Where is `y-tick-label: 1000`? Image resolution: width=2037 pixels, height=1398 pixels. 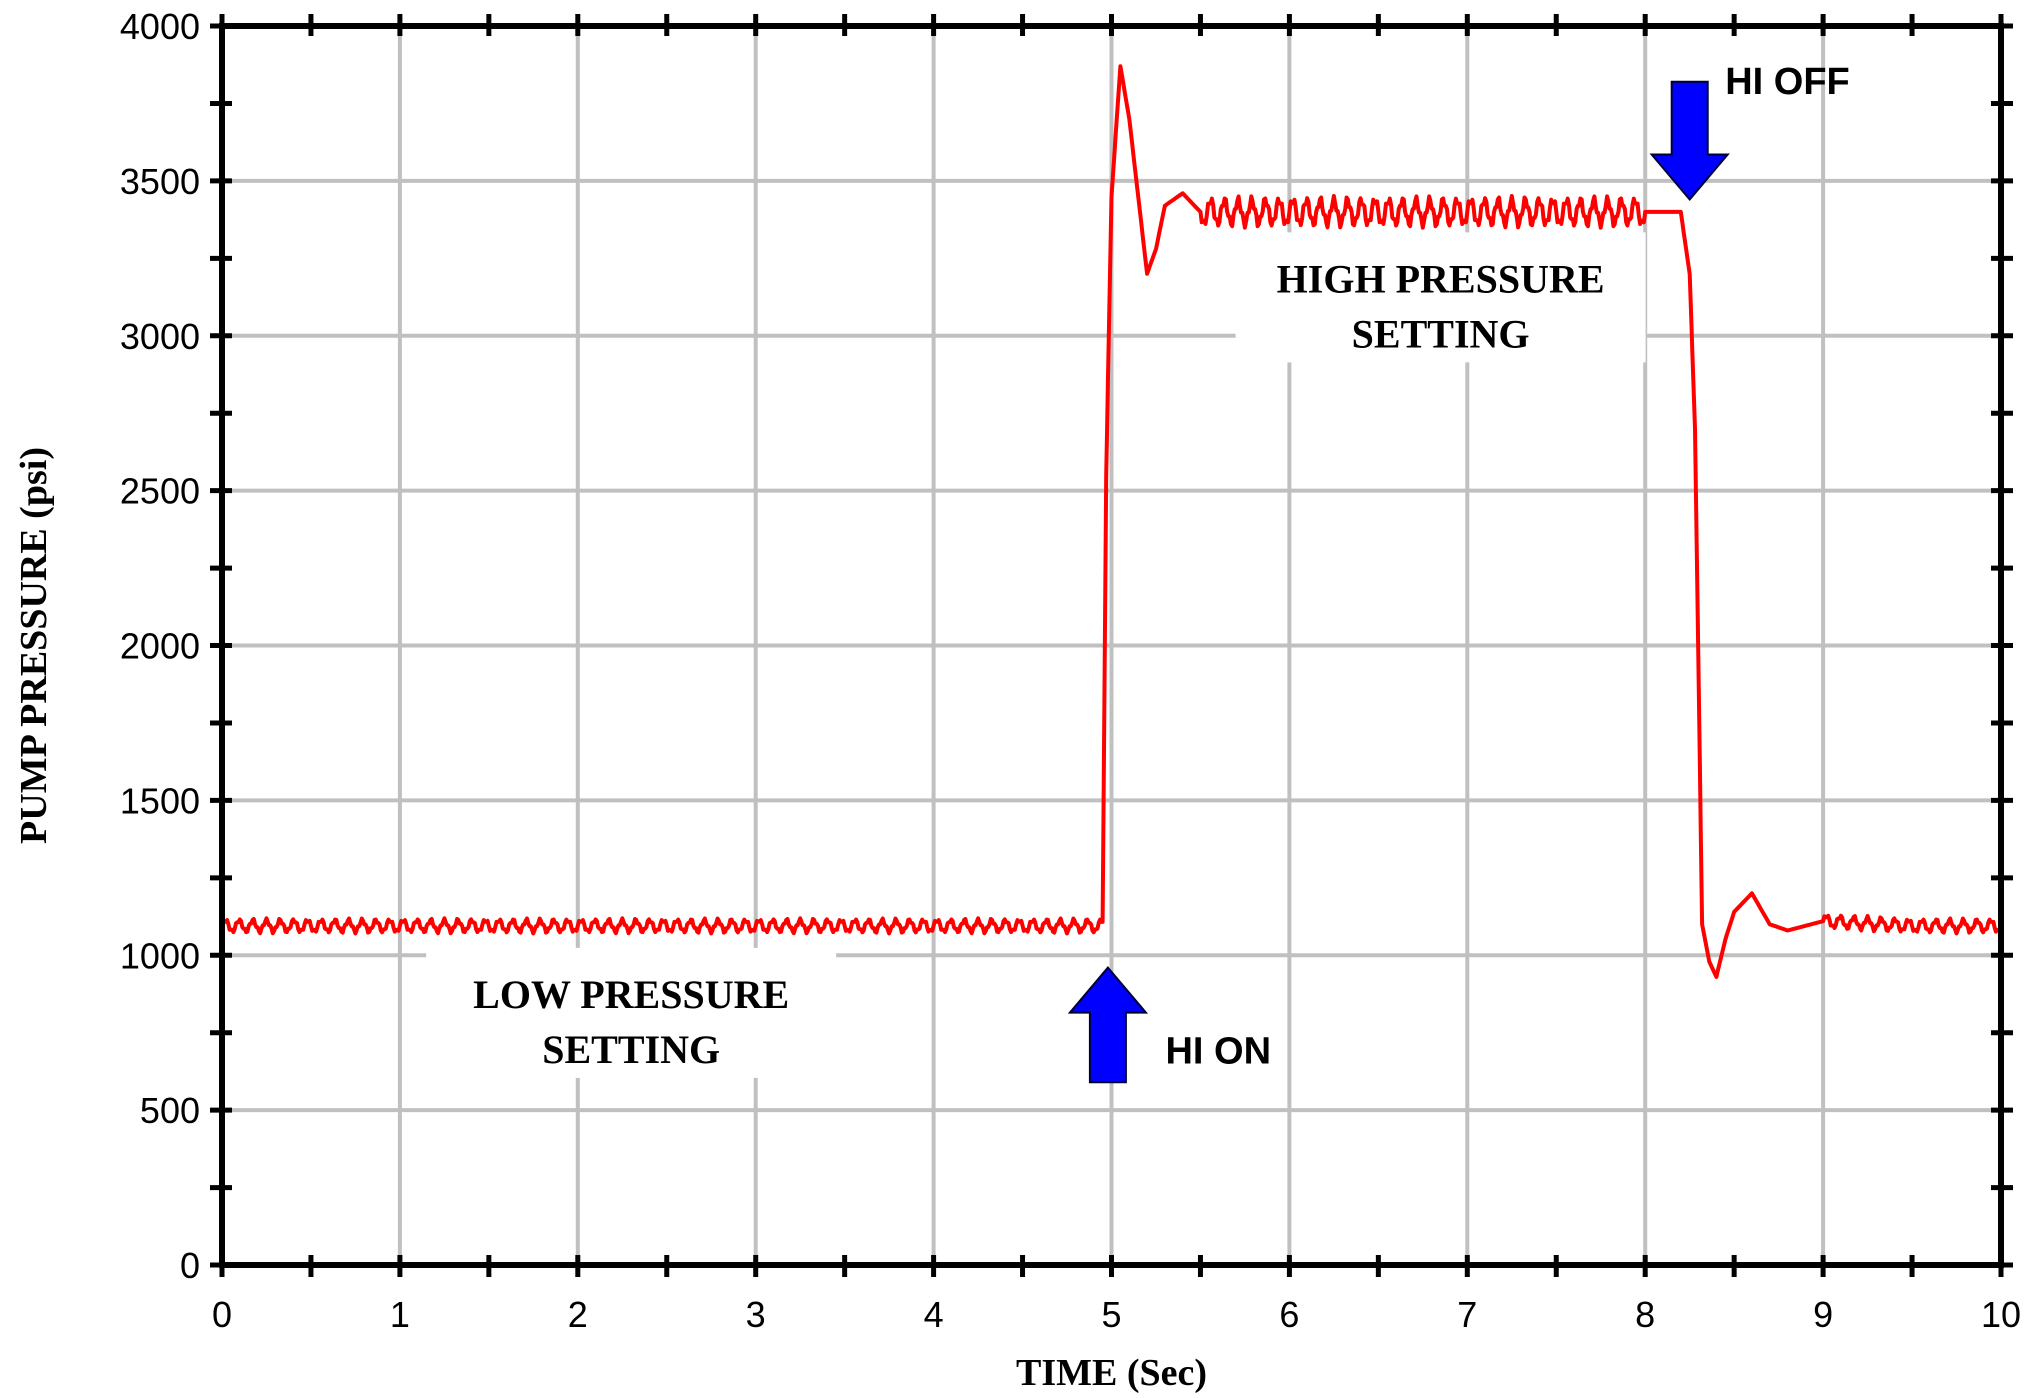
y-tick-label: 1000 is located at coordinates (160, 955).